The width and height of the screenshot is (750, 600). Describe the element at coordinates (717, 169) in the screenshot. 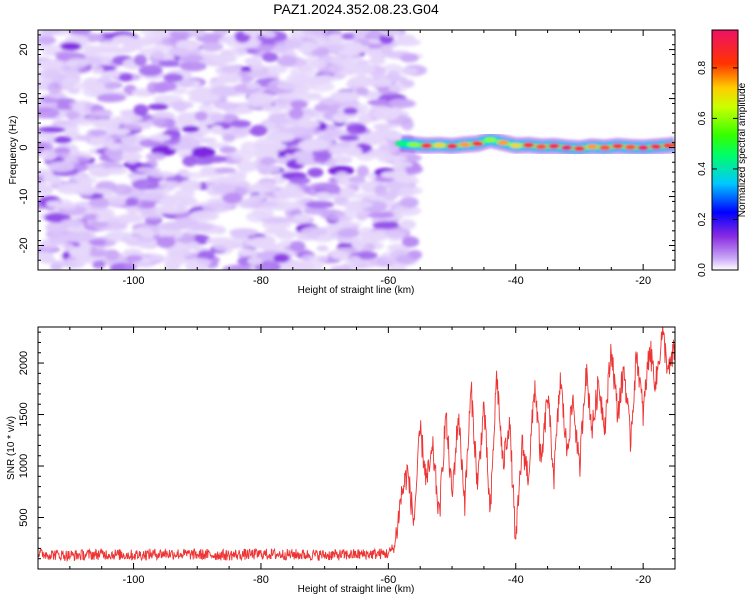

I see `colorbar-ticks: 0.0 0.2 0.4 0.6 0.8` at that location.